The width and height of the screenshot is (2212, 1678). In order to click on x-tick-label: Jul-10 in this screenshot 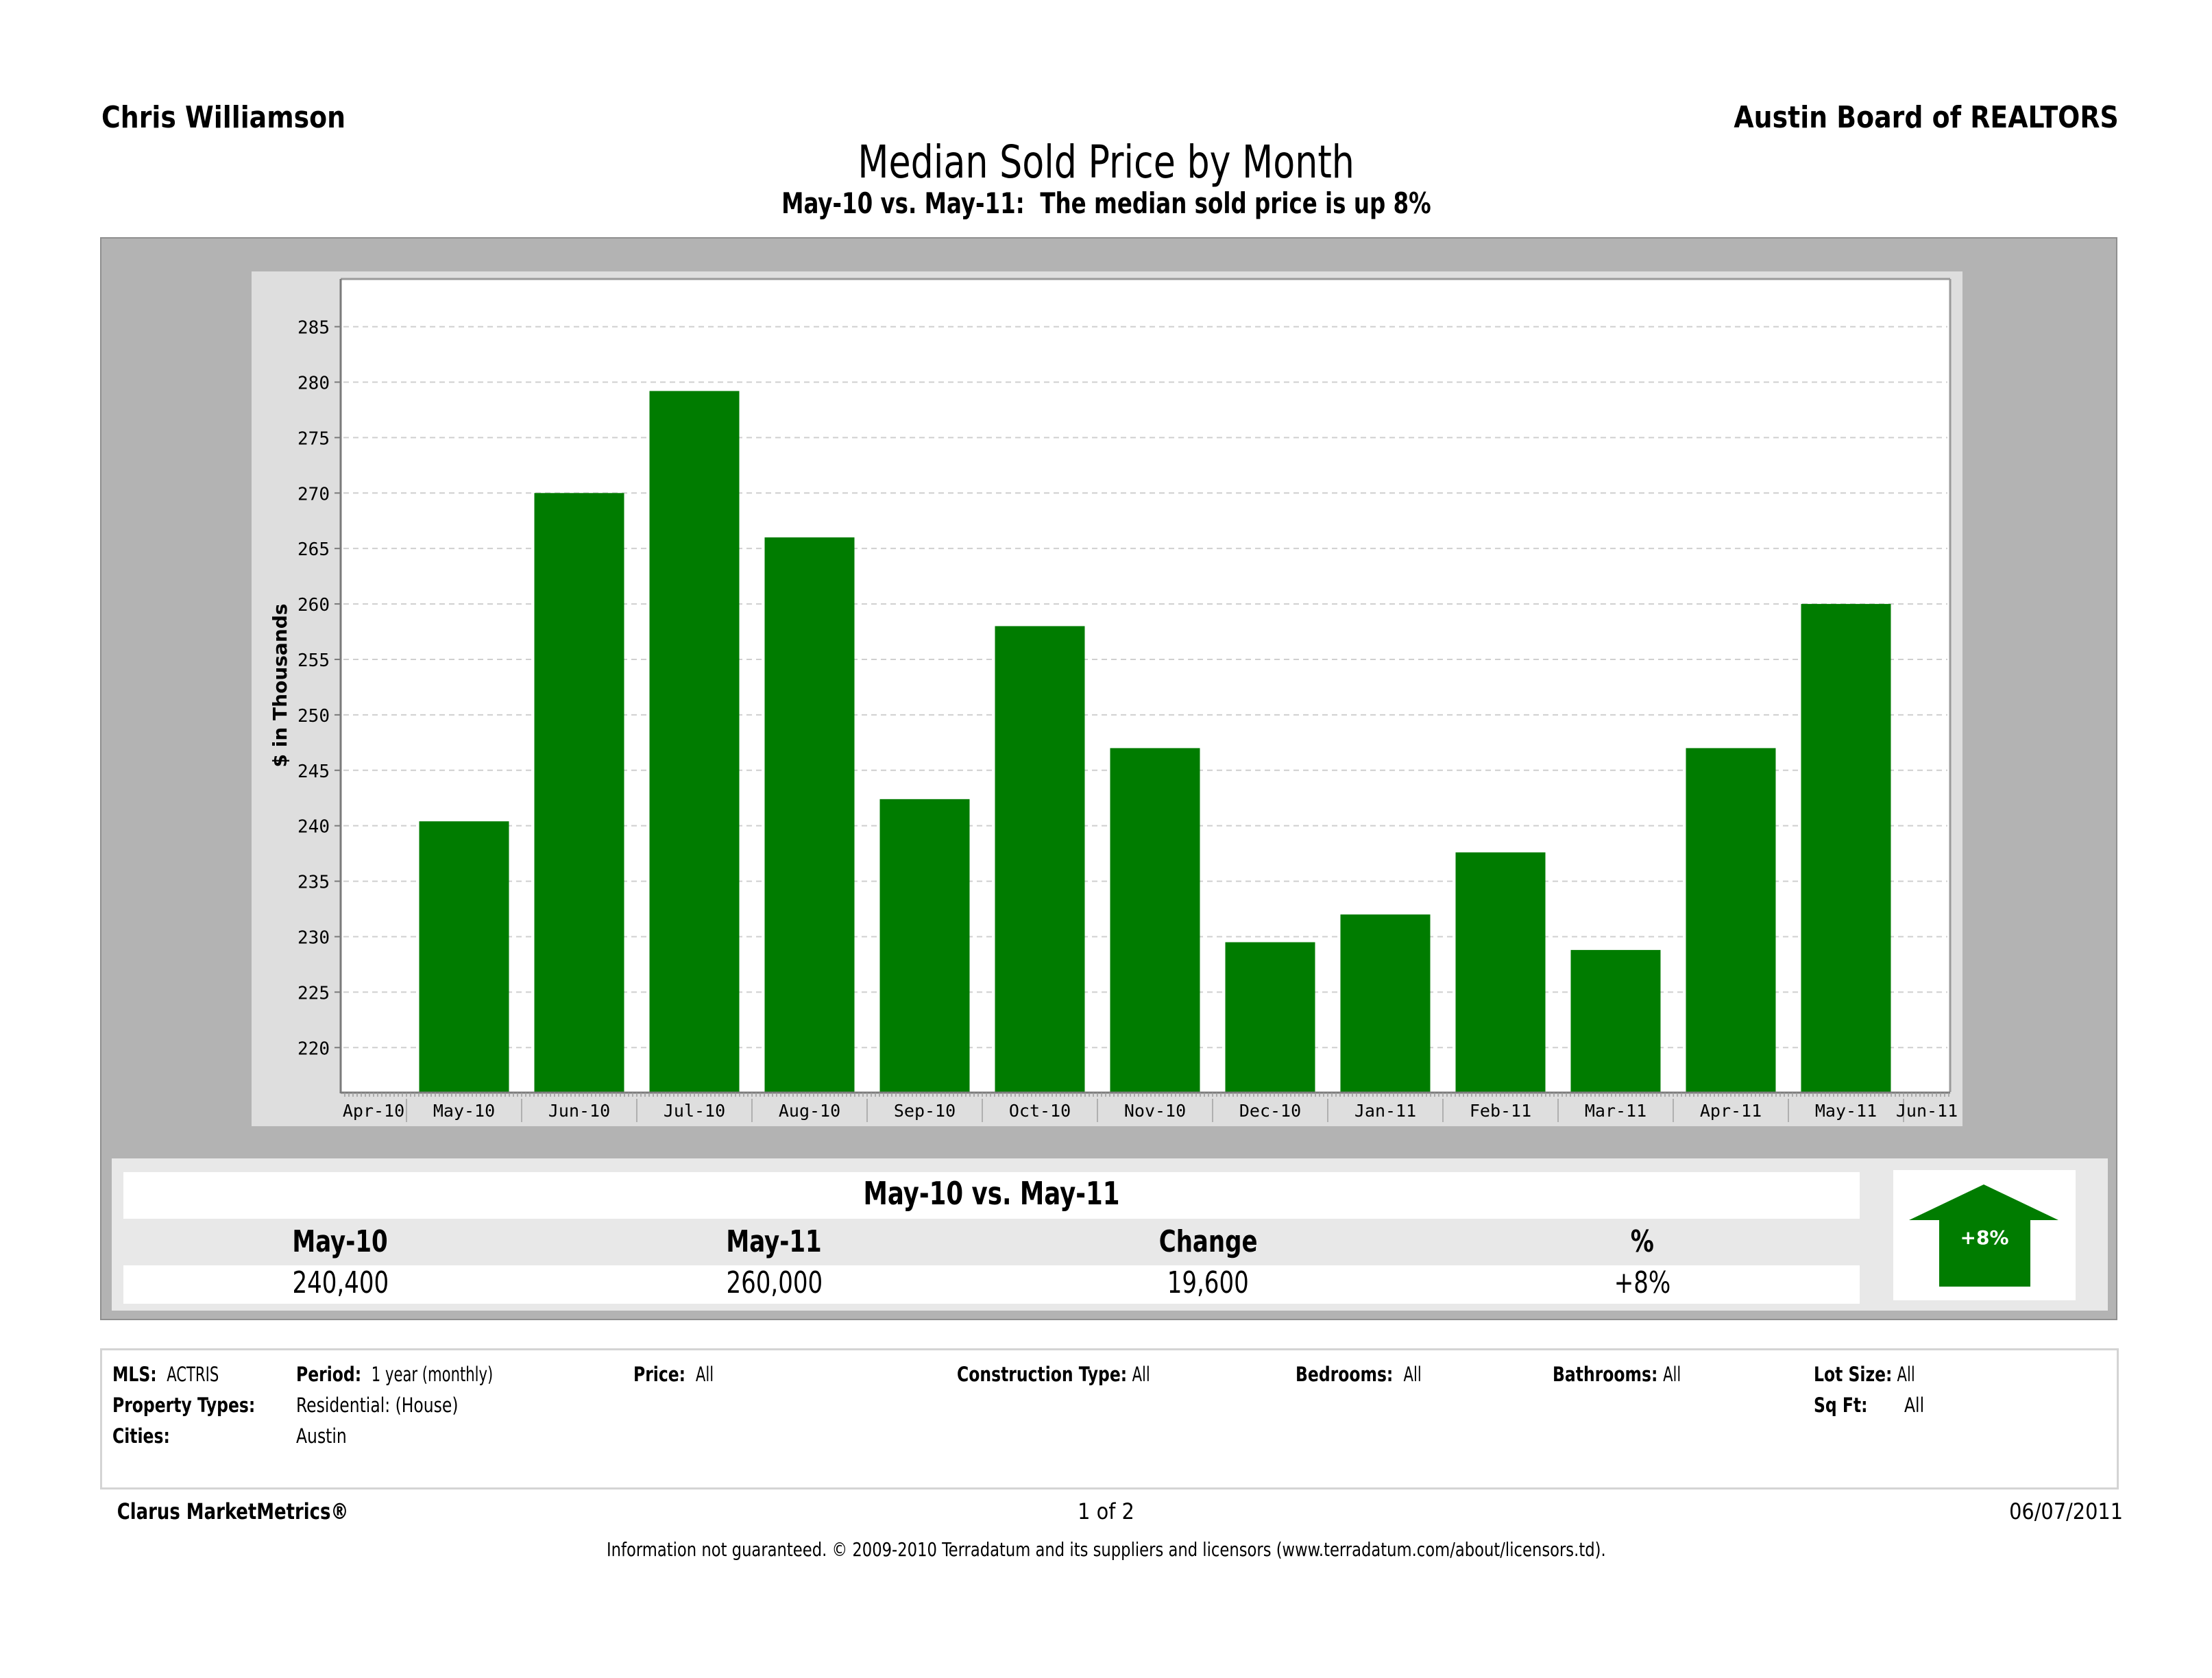, I will do `click(694, 1111)`.